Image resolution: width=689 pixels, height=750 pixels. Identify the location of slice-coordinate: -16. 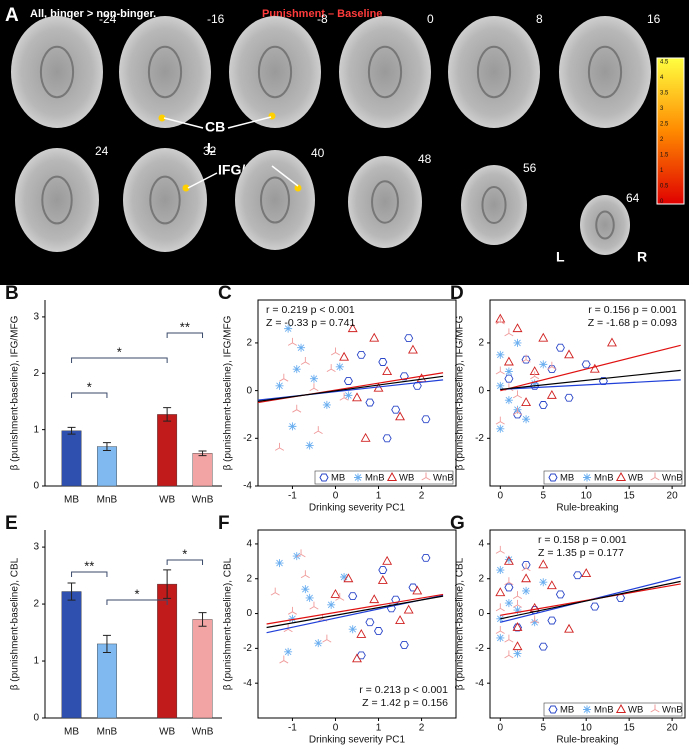
(216, 19).